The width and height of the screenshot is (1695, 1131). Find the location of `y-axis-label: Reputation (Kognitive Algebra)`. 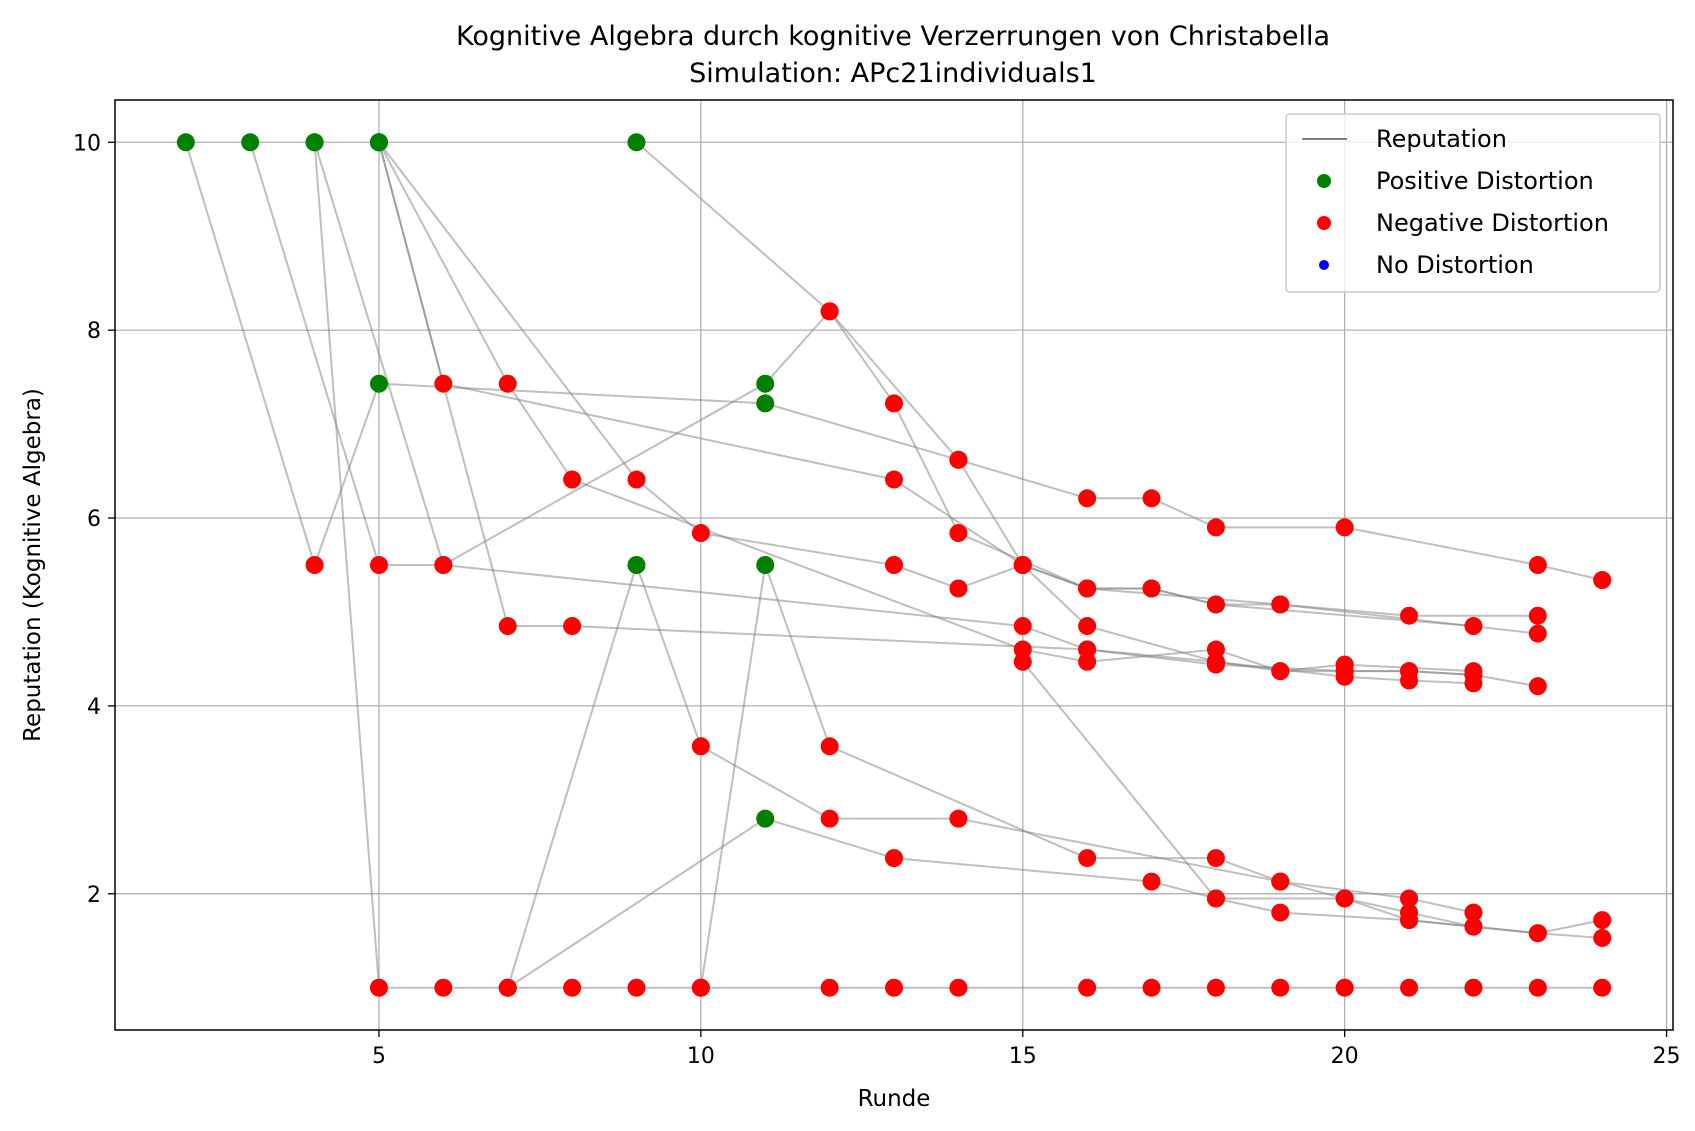

y-axis-label: Reputation (Kognitive Algebra) is located at coordinates (33, 565).